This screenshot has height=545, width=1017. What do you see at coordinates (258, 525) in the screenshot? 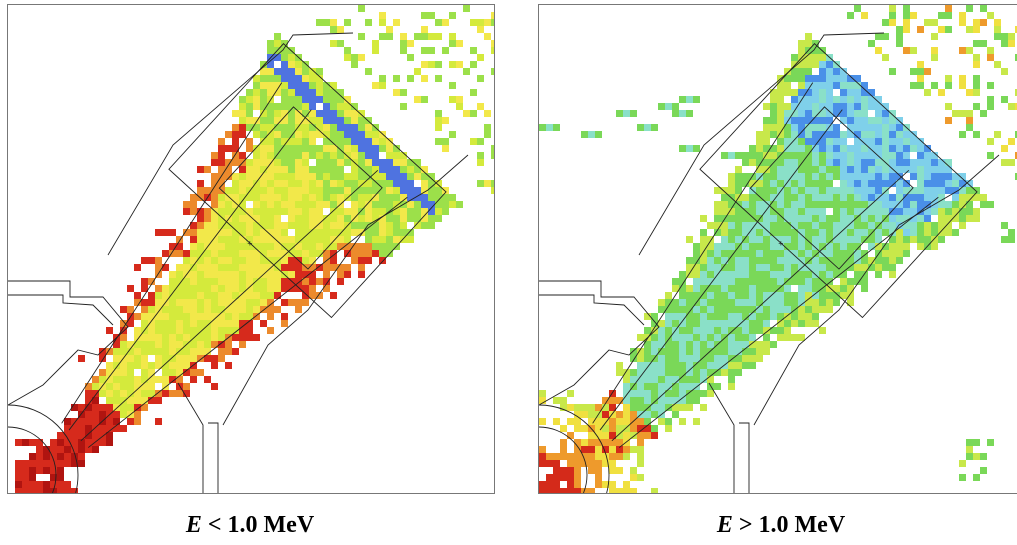
I see `caption-condition: < 1.0 MeV` at bounding box center [258, 525].